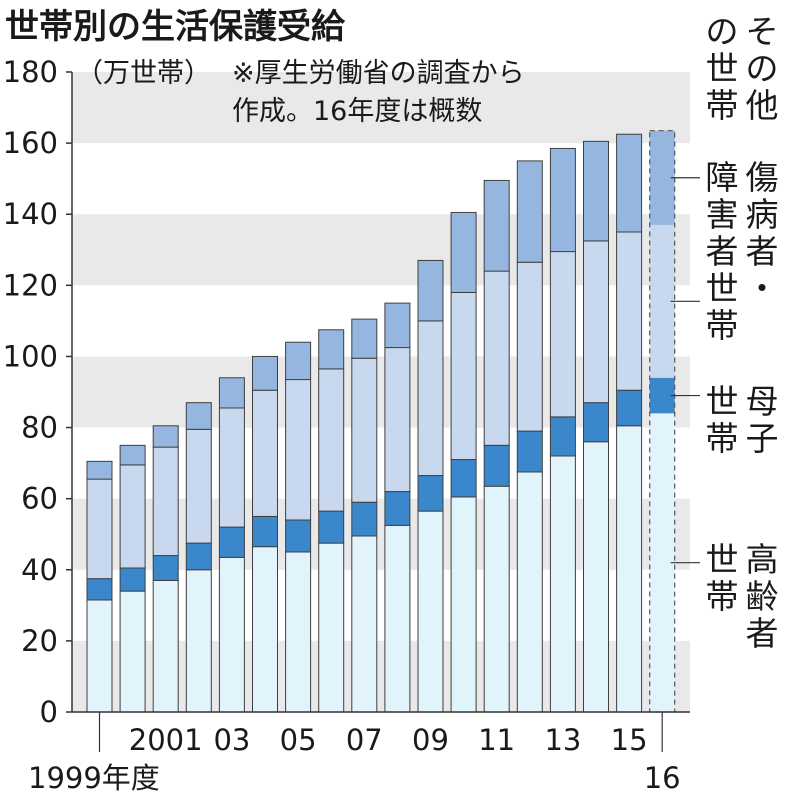  Describe the element at coordinates (30, 285) in the screenshot. I see `y-tick-label: 120` at that location.